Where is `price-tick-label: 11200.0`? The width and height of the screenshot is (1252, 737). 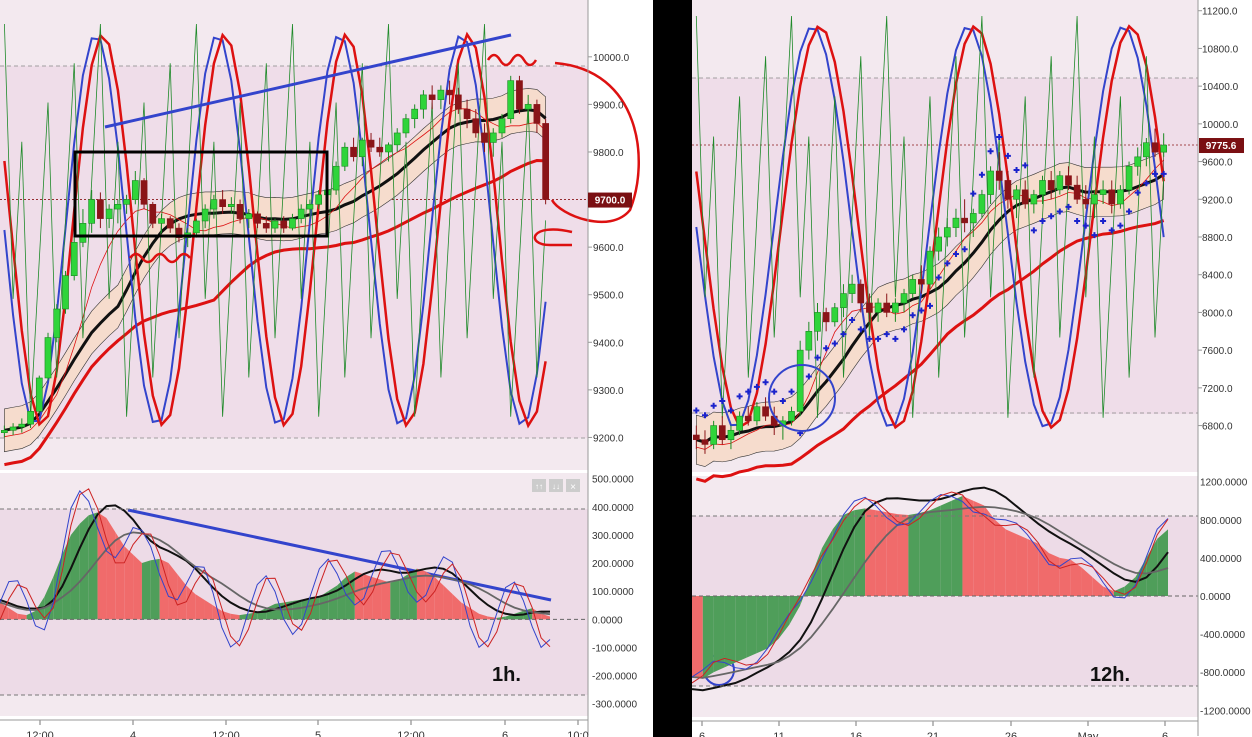 price-tick-label: 11200.0 is located at coordinates (1220, 12).